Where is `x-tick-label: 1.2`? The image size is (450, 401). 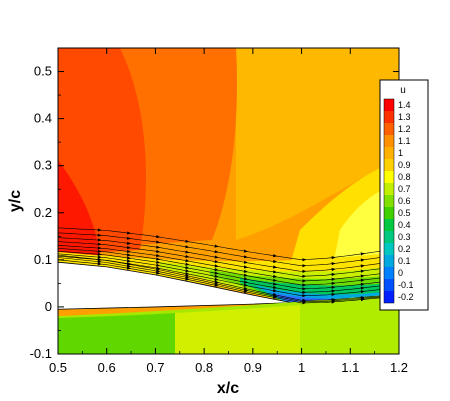 x-tick-label: 1.2 is located at coordinates (399, 367).